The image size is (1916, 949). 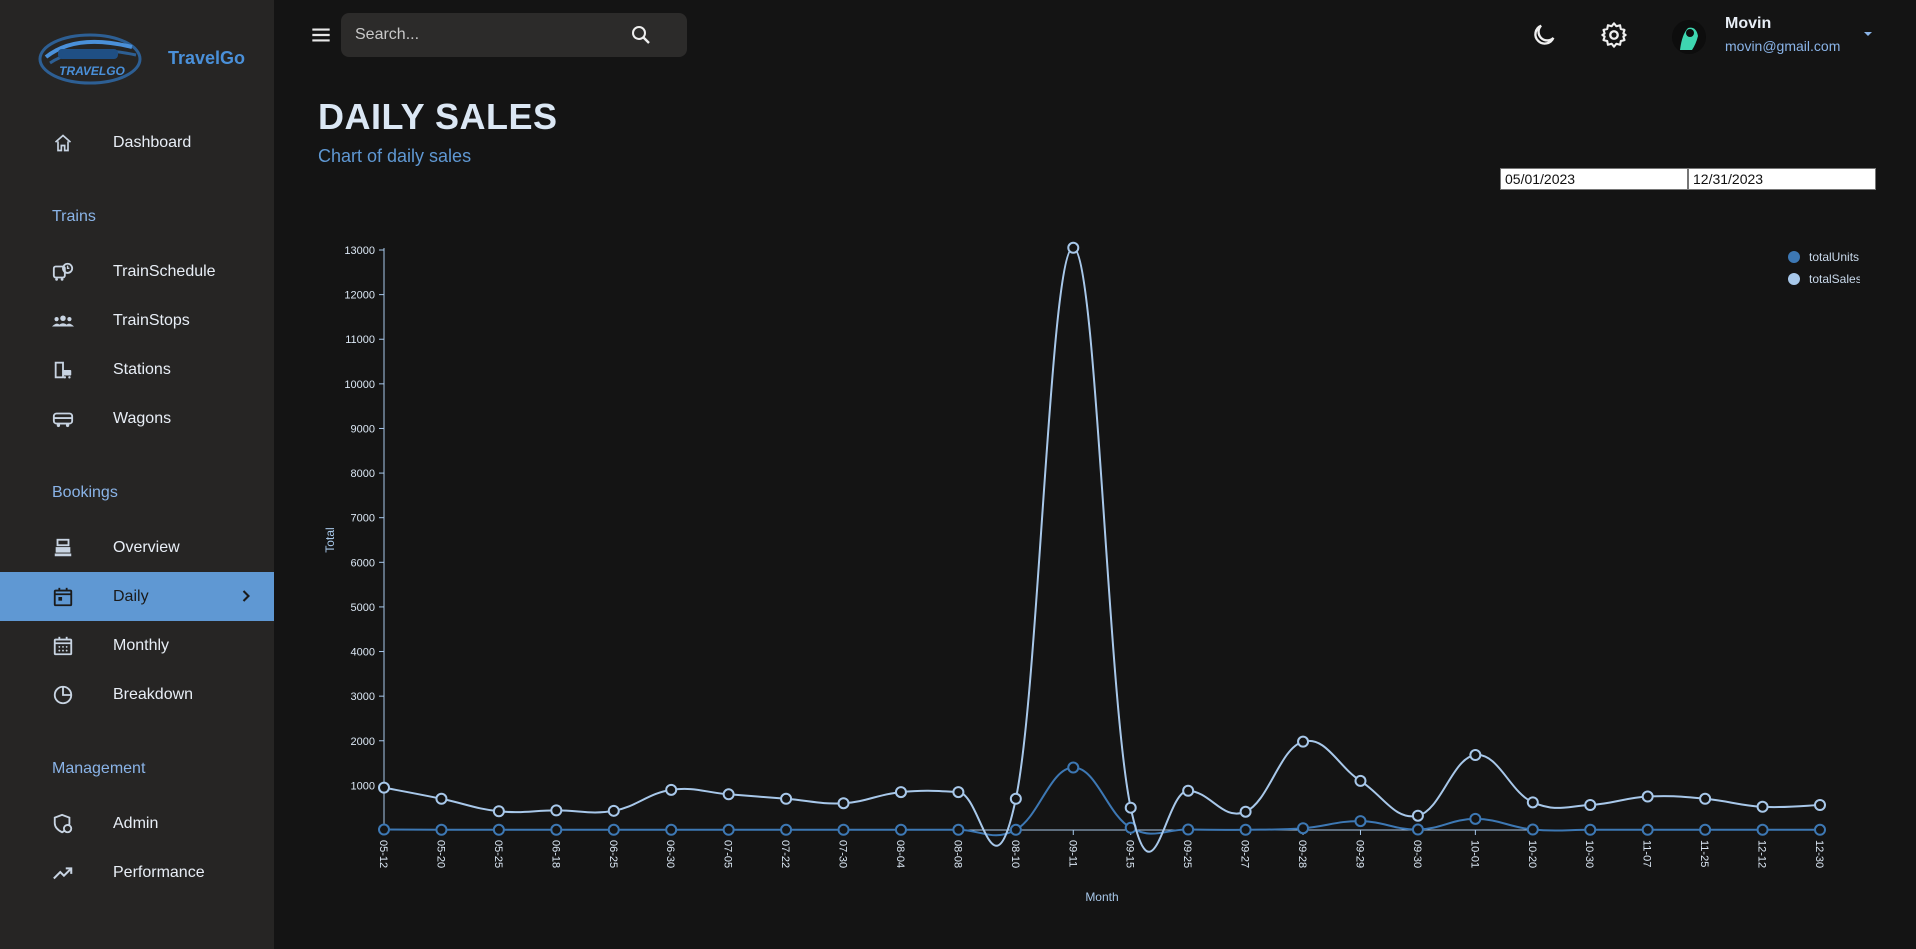 I want to click on sidebar-item-daily: Daily, so click(x=137, y=596).